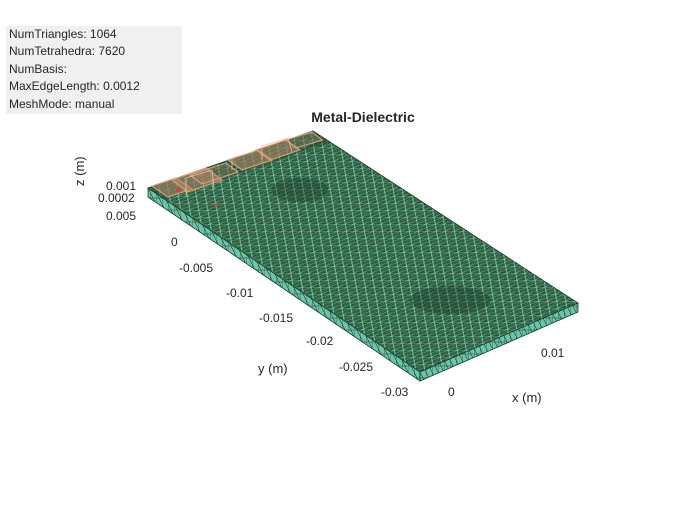 Image resolution: width=700 pixels, height=525 pixels. Describe the element at coordinates (116, 198) in the screenshot. I see `z-tick-2: 0.0002` at that location.